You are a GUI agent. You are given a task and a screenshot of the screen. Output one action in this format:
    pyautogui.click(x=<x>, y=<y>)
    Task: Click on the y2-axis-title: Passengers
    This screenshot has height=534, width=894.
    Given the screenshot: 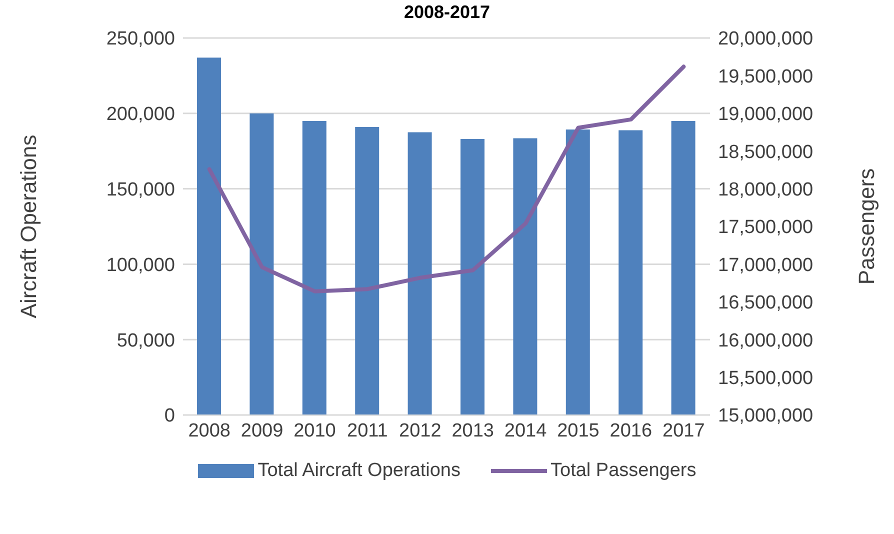 What is the action you would take?
    pyautogui.click(x=866, y=226)
    